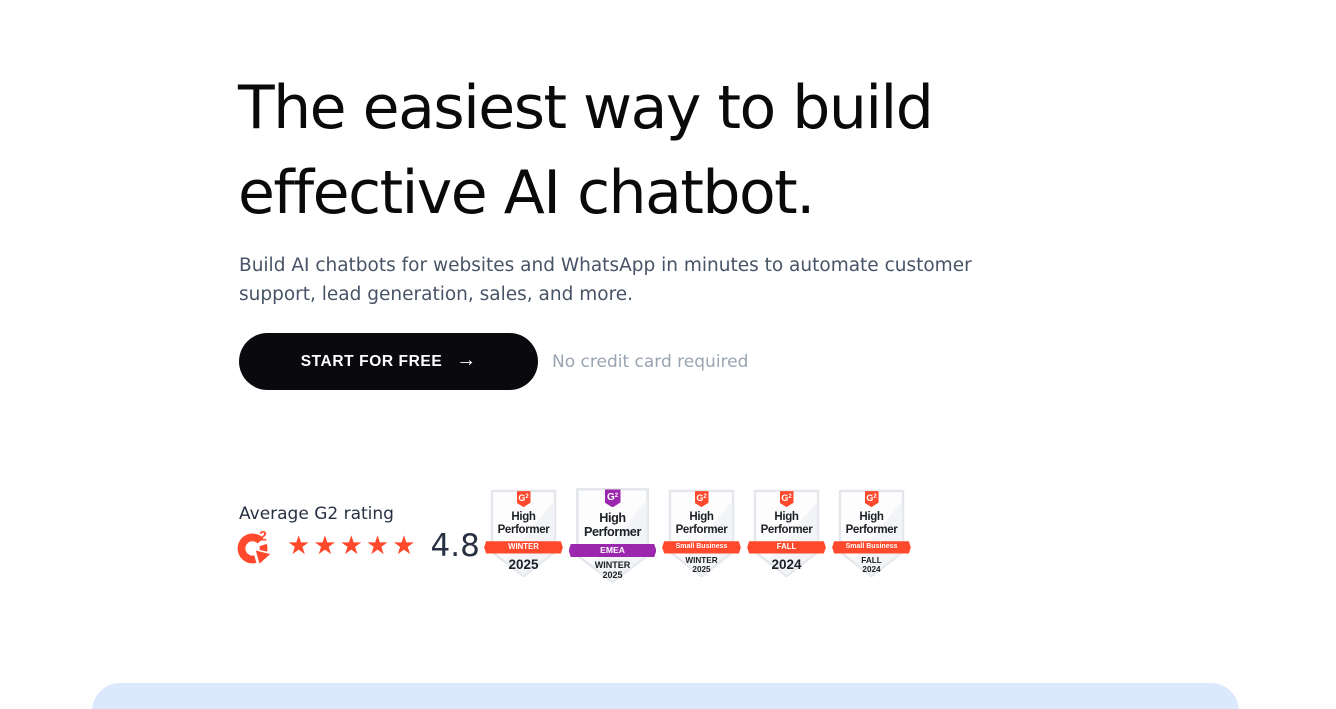  I want to click on g2-rating-label: Average G2 rating, so click(316, 514).